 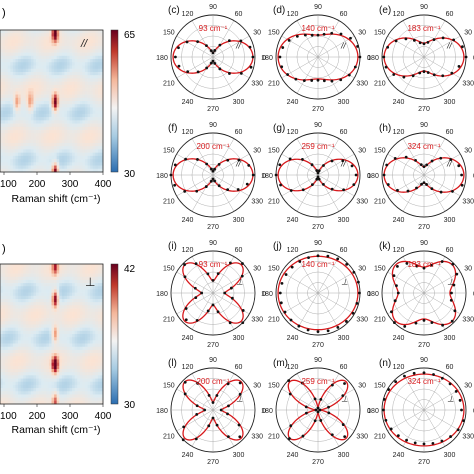 What do you see at coordinates (318, 125) in the screenshot?
I see `polar-angle-label: 90` at bounding box center [318, 125].